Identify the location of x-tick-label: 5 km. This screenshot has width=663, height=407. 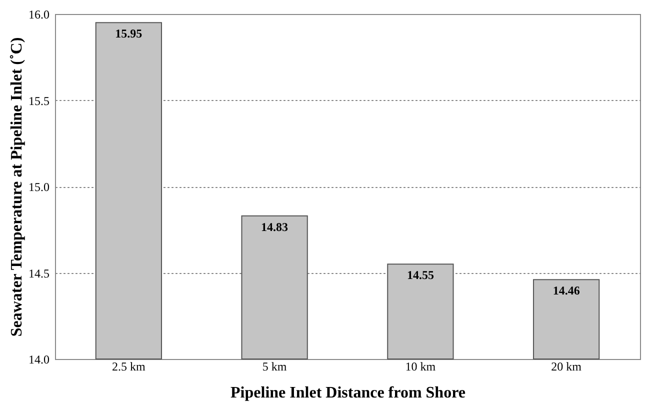
(275, 367).